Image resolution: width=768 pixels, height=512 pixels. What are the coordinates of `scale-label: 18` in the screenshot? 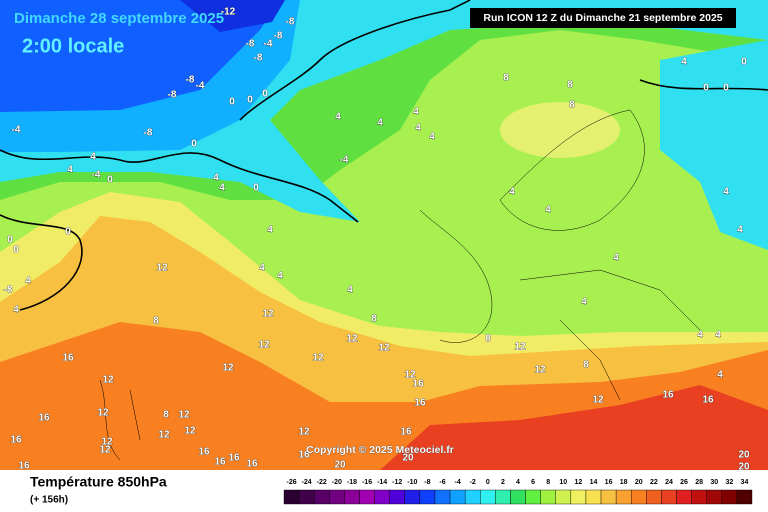 It's located at (624, 482).